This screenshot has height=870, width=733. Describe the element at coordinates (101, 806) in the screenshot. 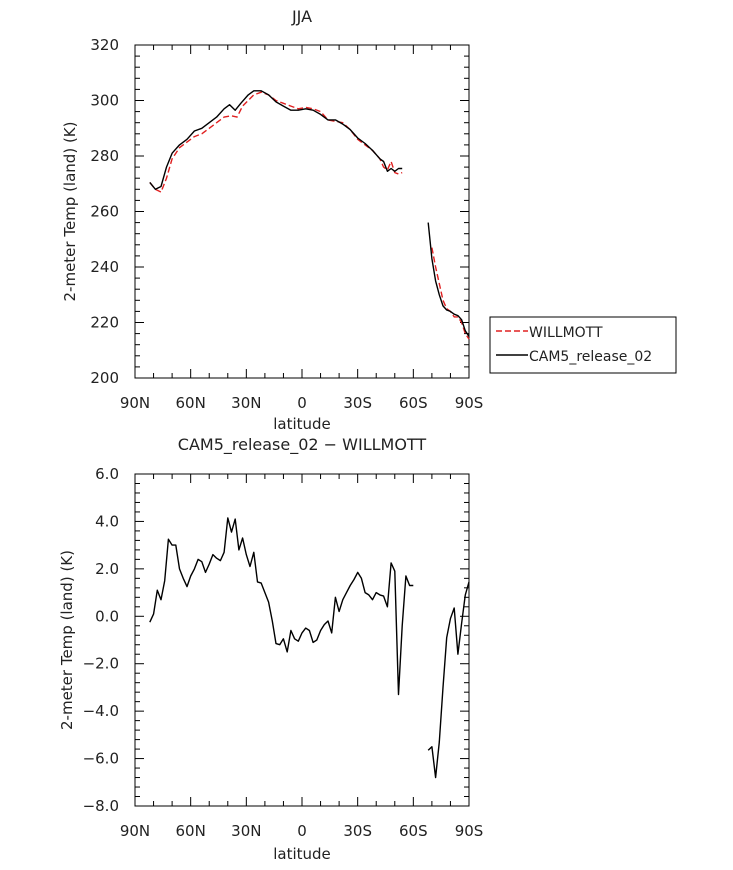

I see `y-tick-label: −8.0` at that location.